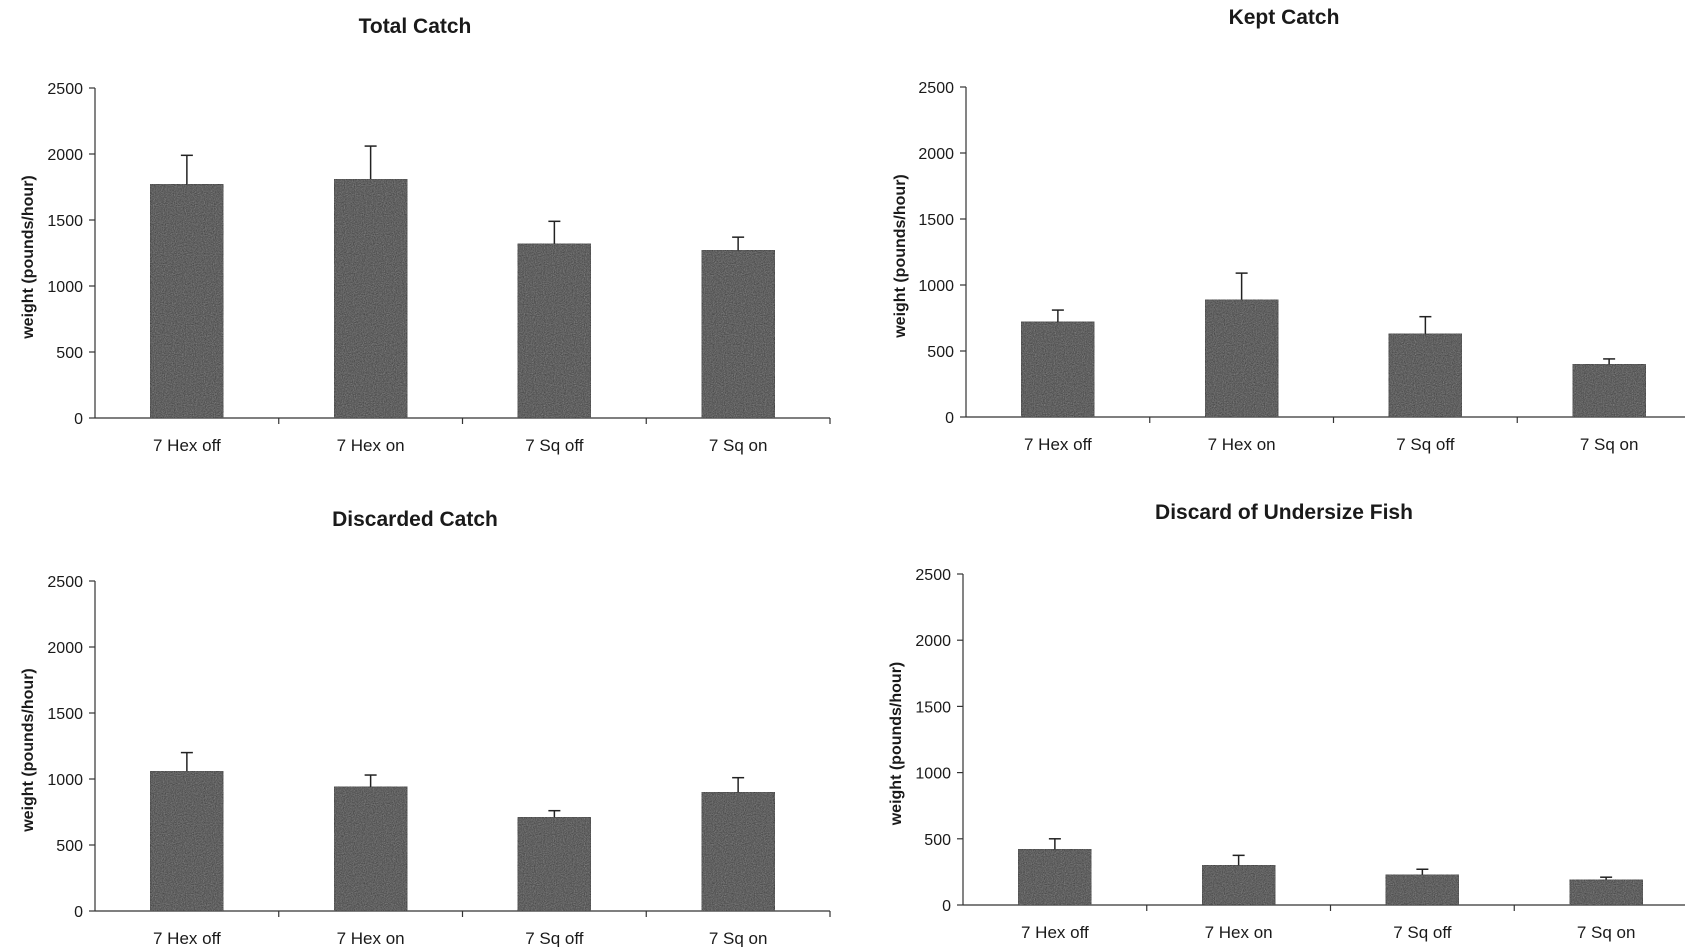  I want to click on chart-title: Kept Catch, so click(1284, 17).